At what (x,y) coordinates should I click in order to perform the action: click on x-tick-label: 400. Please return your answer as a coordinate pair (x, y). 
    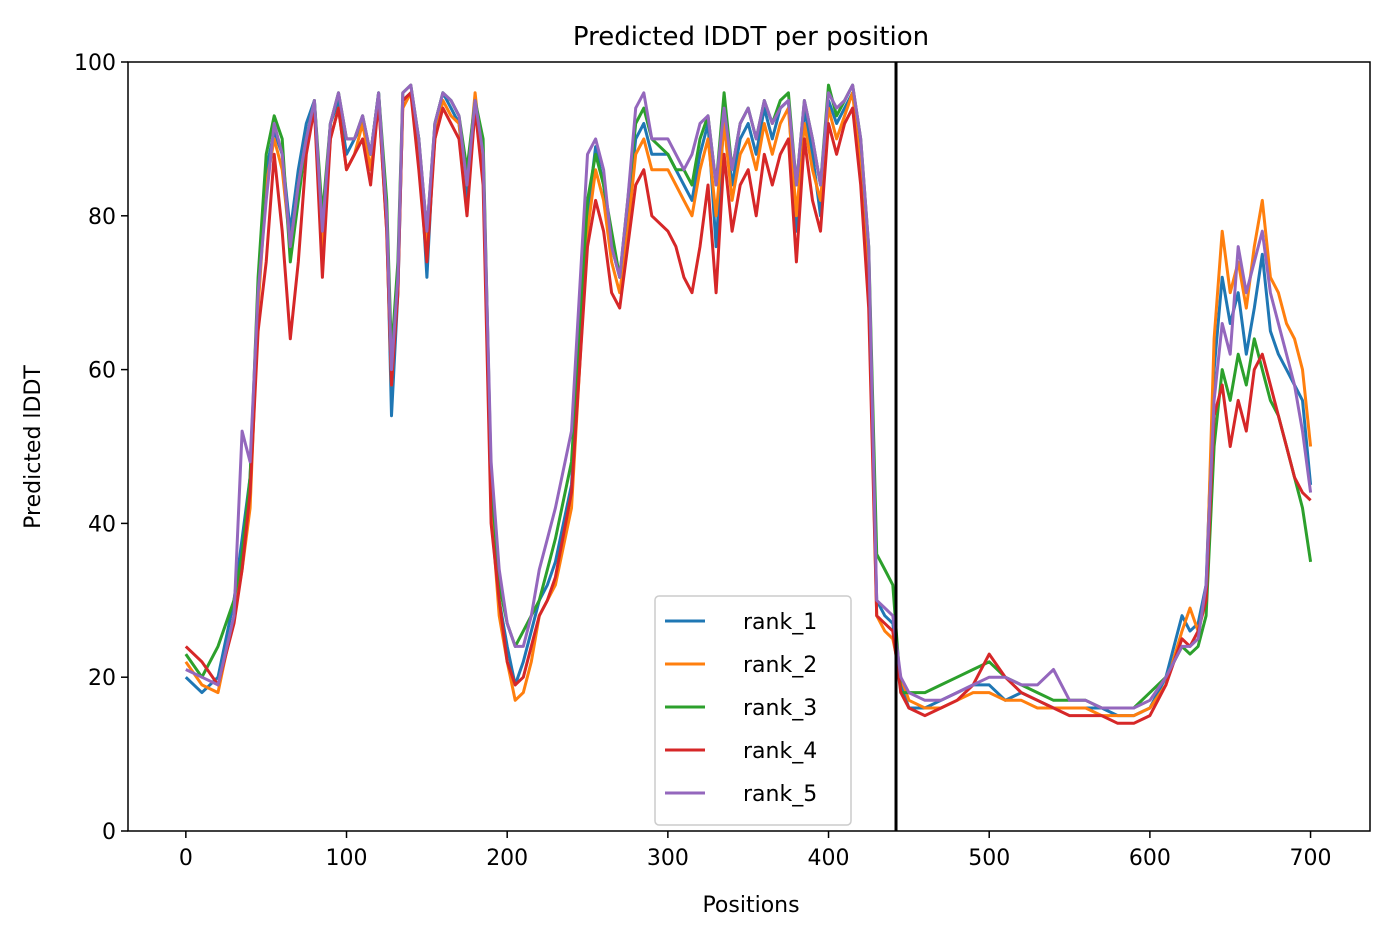
    Looking at the image, I should click on (829, 858).